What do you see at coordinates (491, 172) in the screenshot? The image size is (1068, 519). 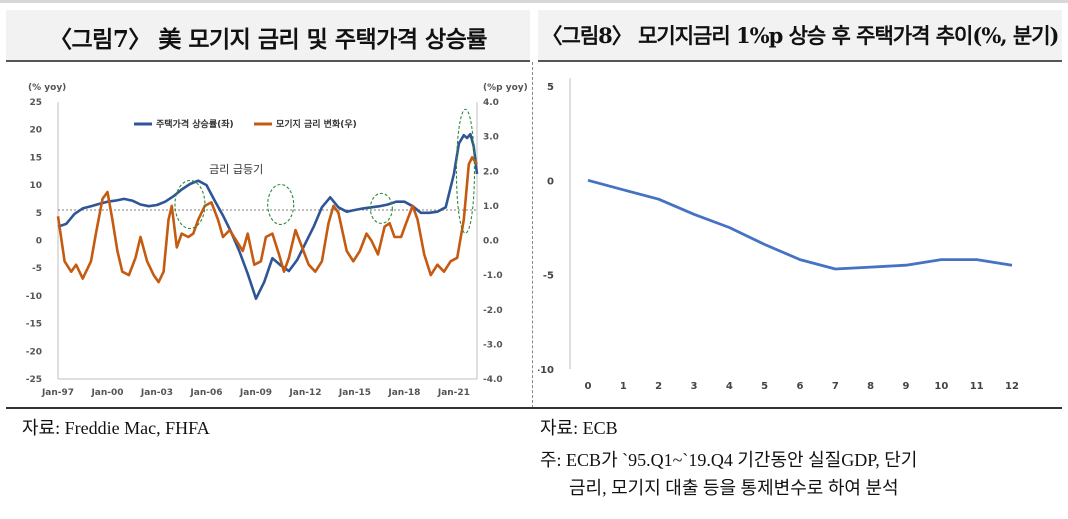 I see `right-tick-label: 2.0` at bounding box center [491, 172].